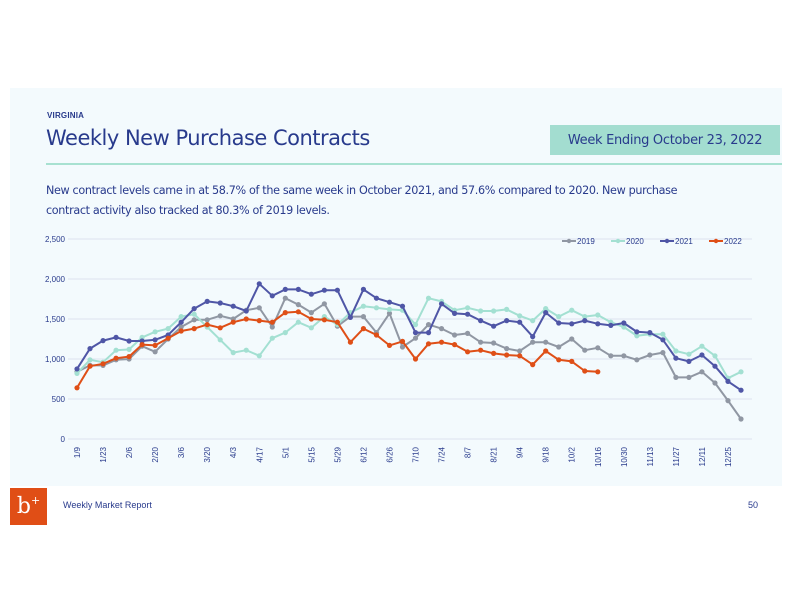 The width and height of the screenshot is (792, 612). Describe the element at coordinates (59, 399) in the screenshot. I see `y-tick-label: 500` at that location.